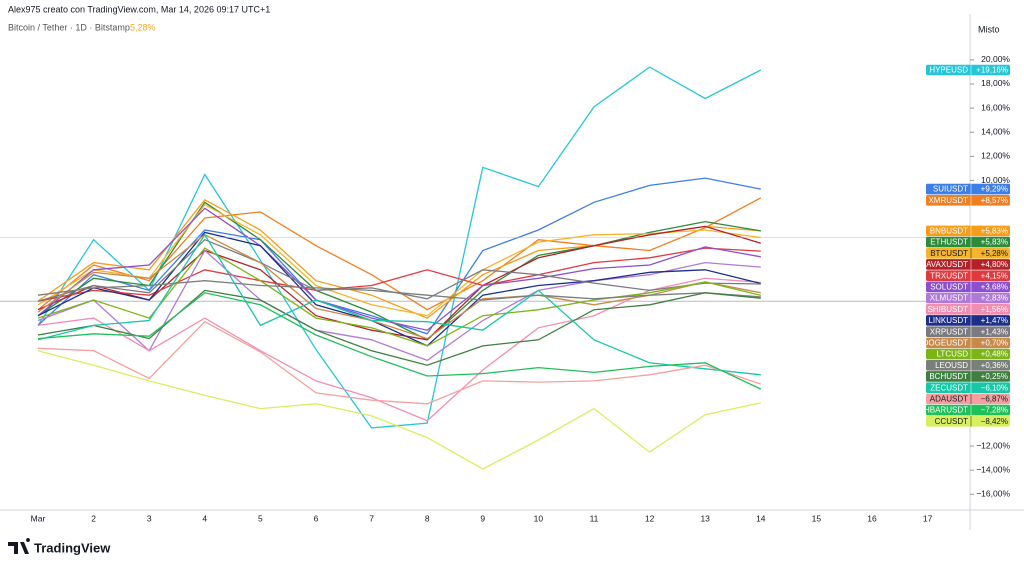  I want to click on badge-name: LEOUSD, so click(951, 365).